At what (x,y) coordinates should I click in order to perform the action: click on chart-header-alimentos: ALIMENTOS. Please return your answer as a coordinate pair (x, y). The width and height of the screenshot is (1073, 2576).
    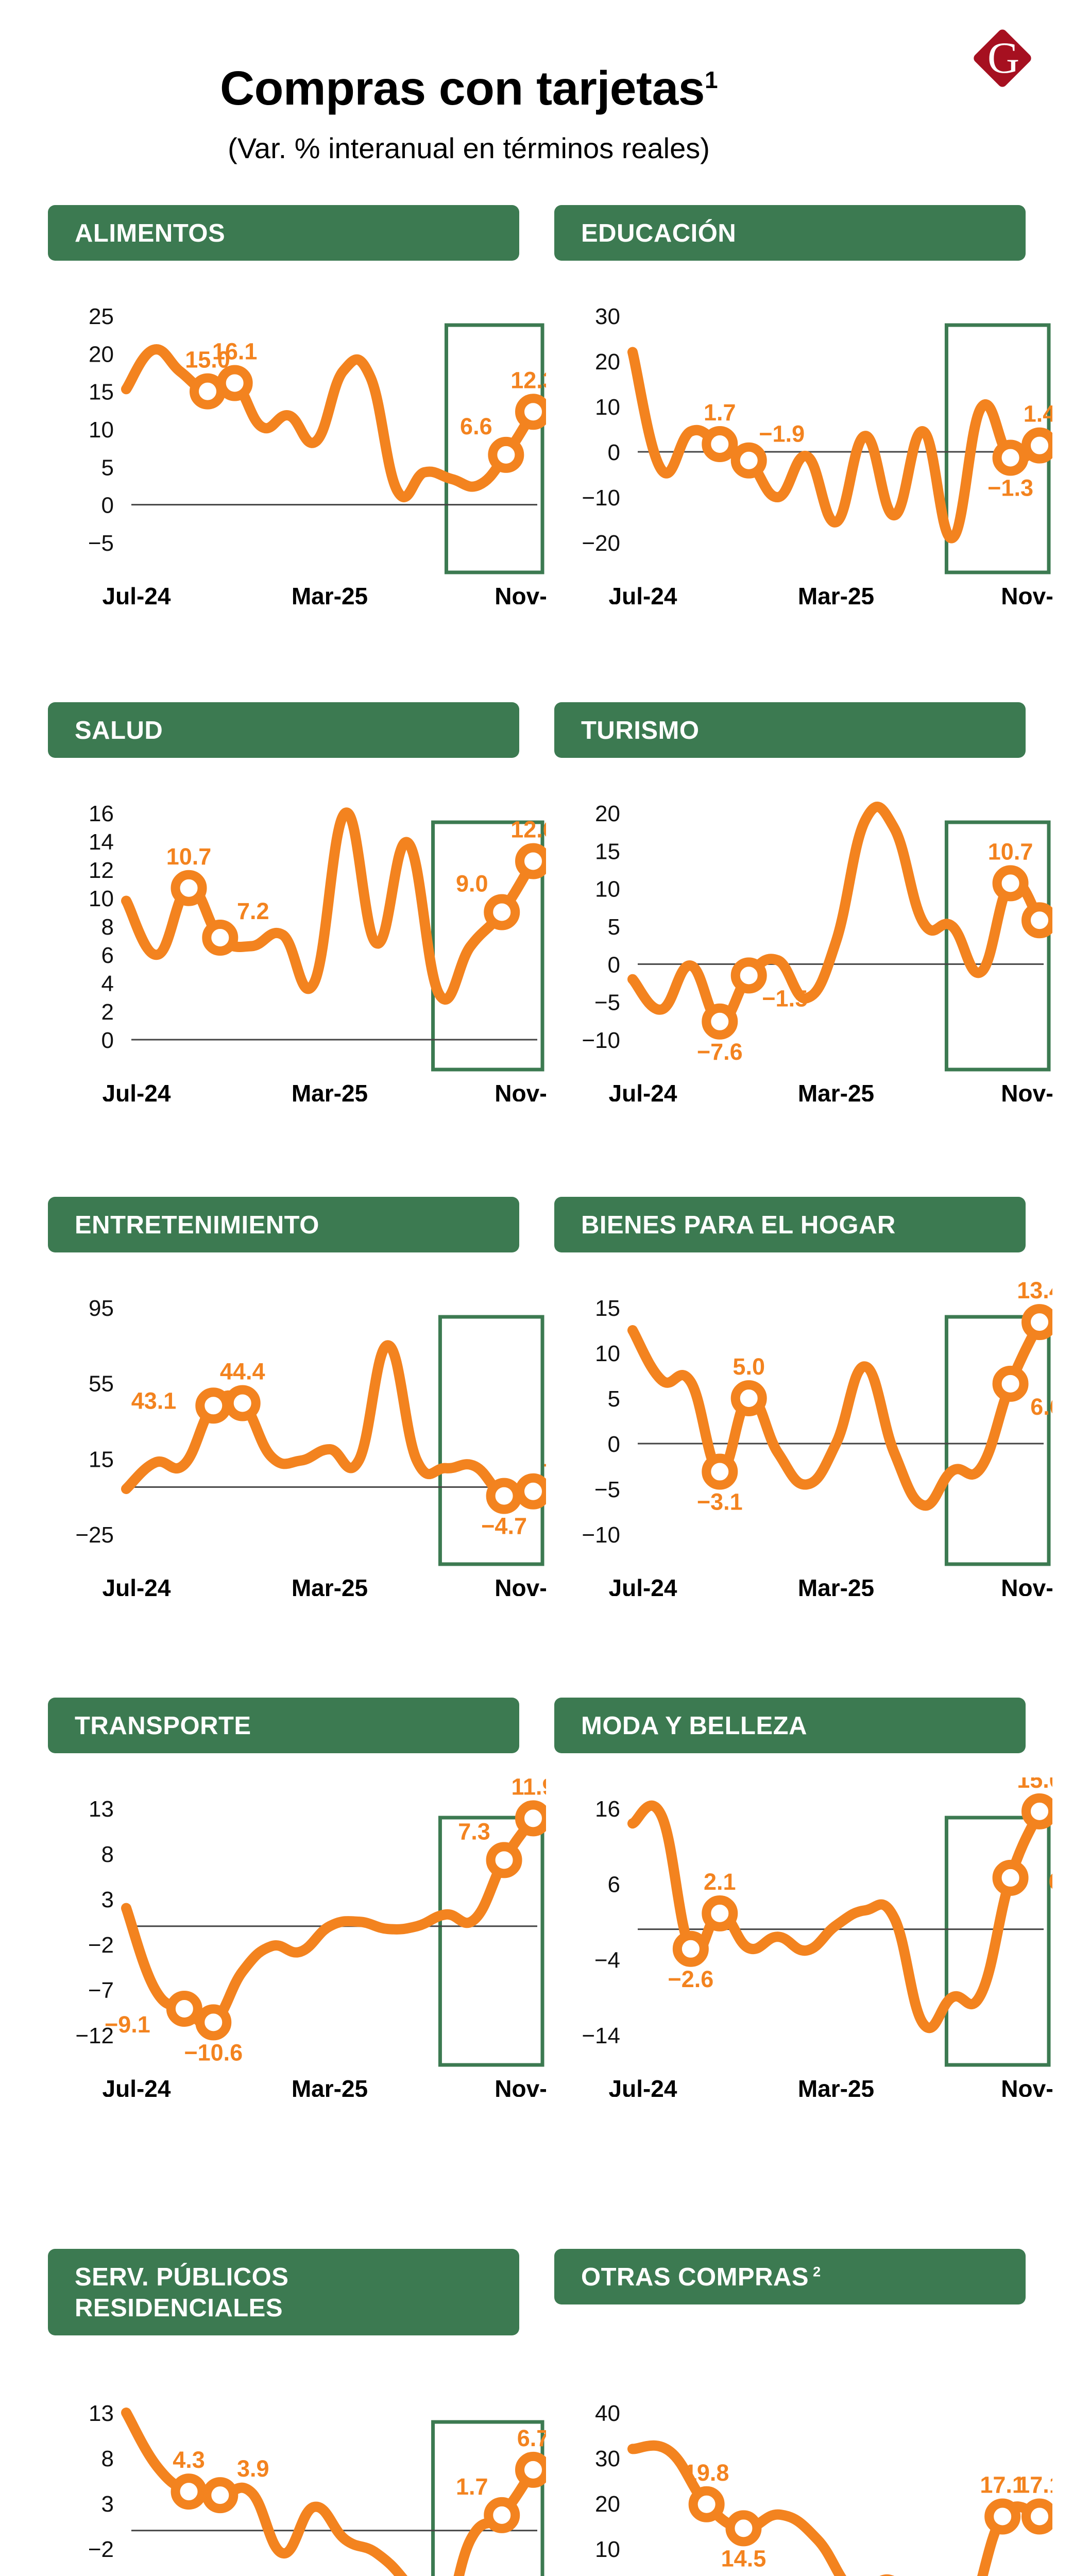
    Looking at the image, I should click on (283, 233).